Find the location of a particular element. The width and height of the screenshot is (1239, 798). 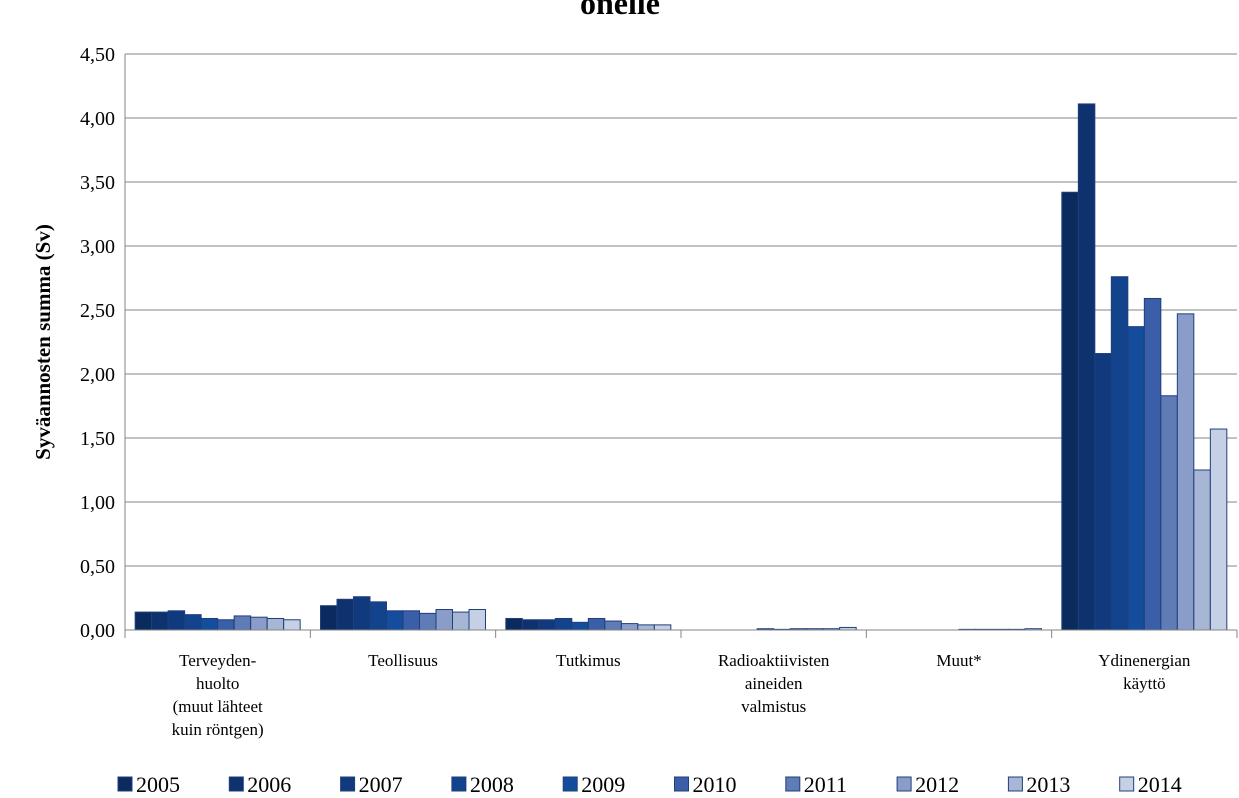

y-tick-label: 2,50 is located at coordinates (97, 311).